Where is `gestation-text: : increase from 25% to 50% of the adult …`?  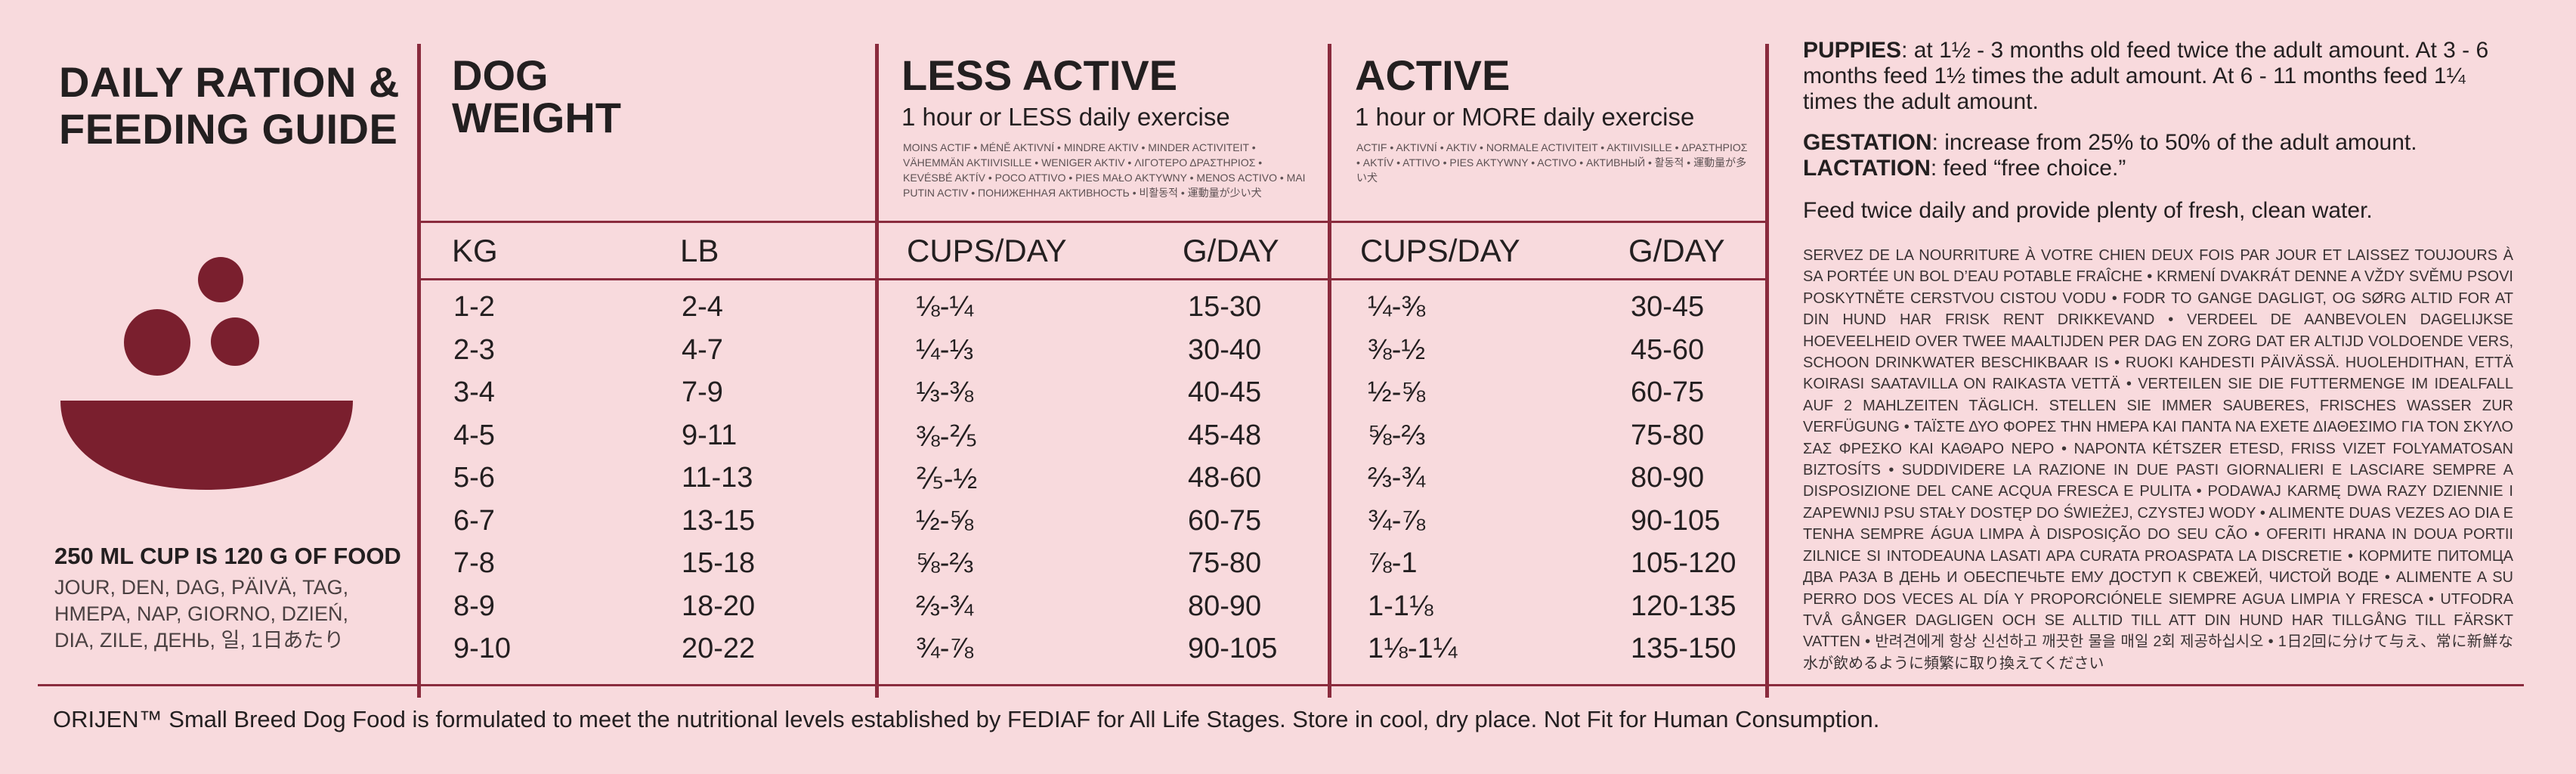
gestation-text: : increase from 25% to 50% of the adult … is located at coordinates (2174, 142).